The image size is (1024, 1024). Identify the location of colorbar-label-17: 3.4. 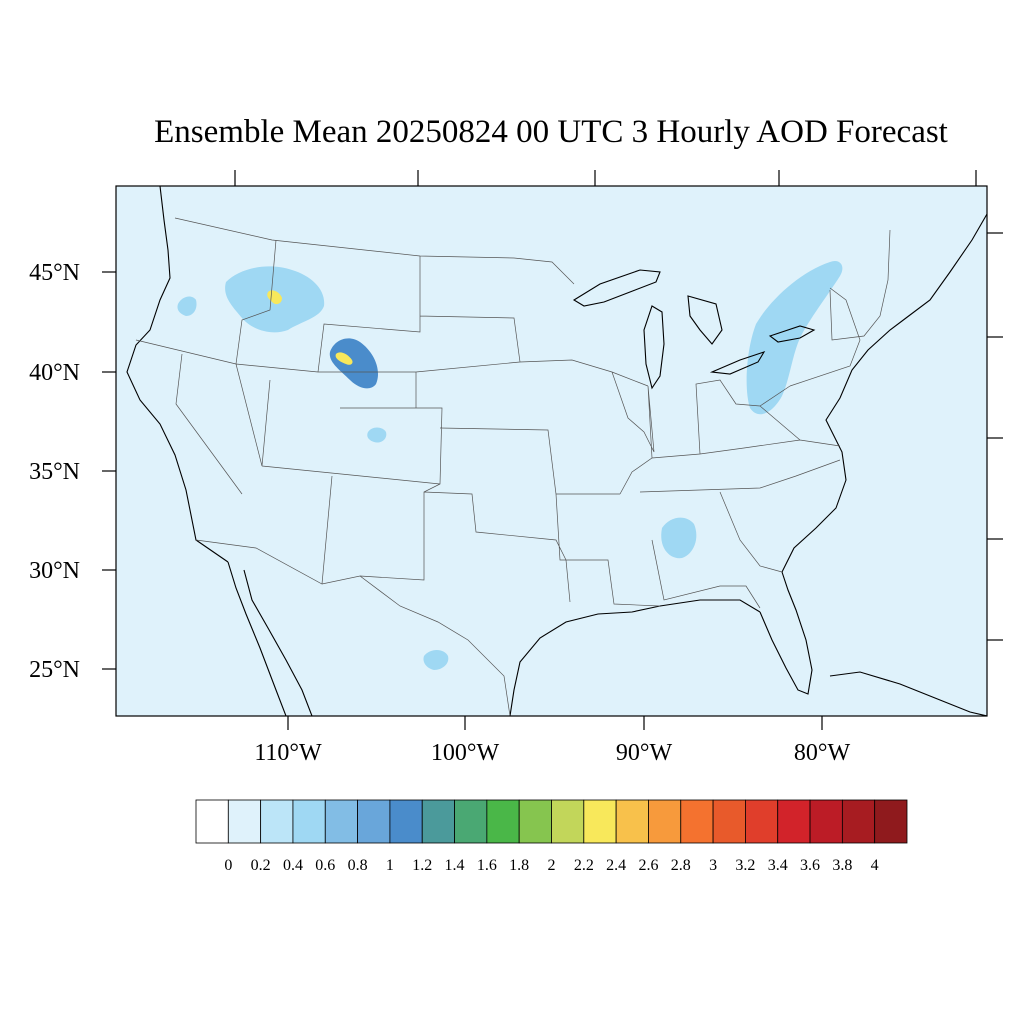
(778, 865).